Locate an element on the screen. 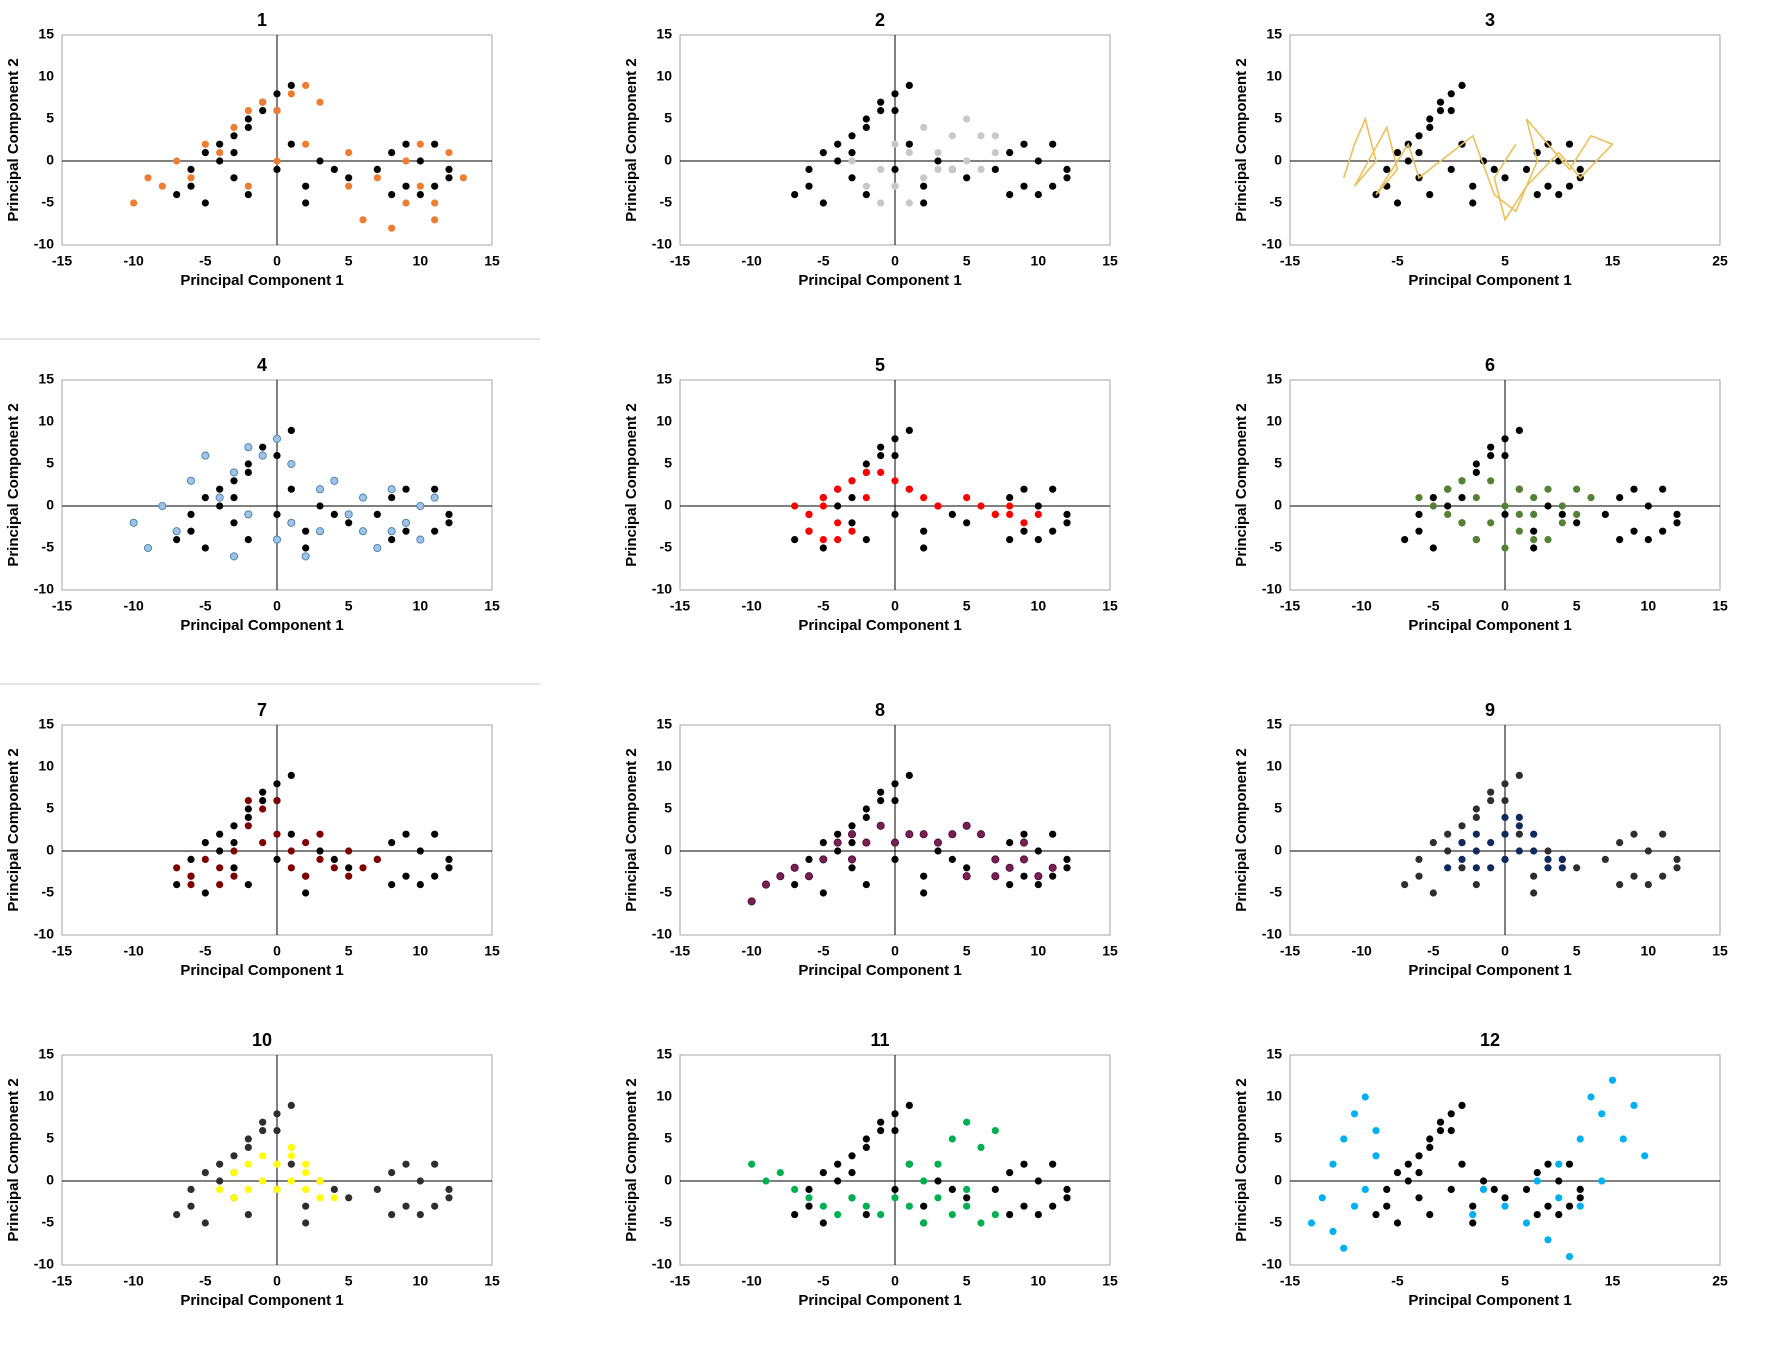  x-tick-label: 10 is located at coordinates (1649, 951).